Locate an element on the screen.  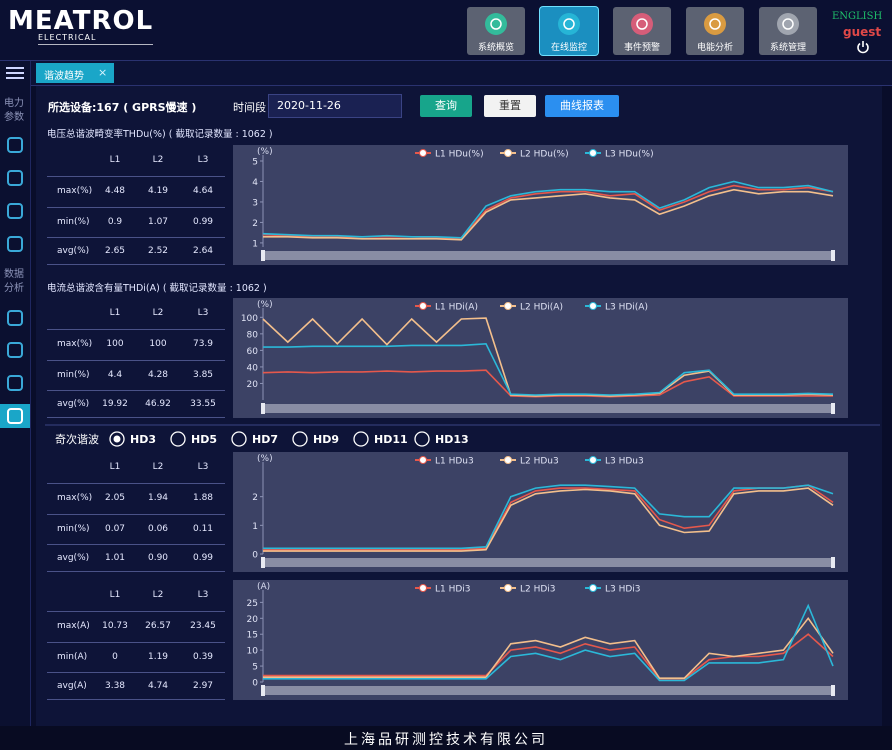
table-cell: 0.99 is located at coordinates (203, 558).